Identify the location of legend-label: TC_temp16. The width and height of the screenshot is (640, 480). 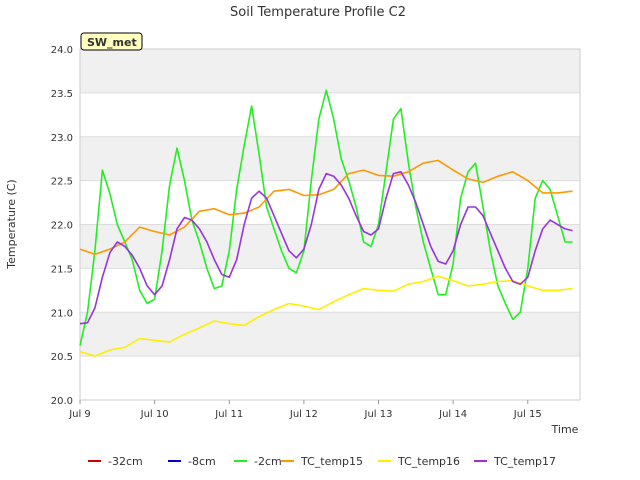
(428, 461).